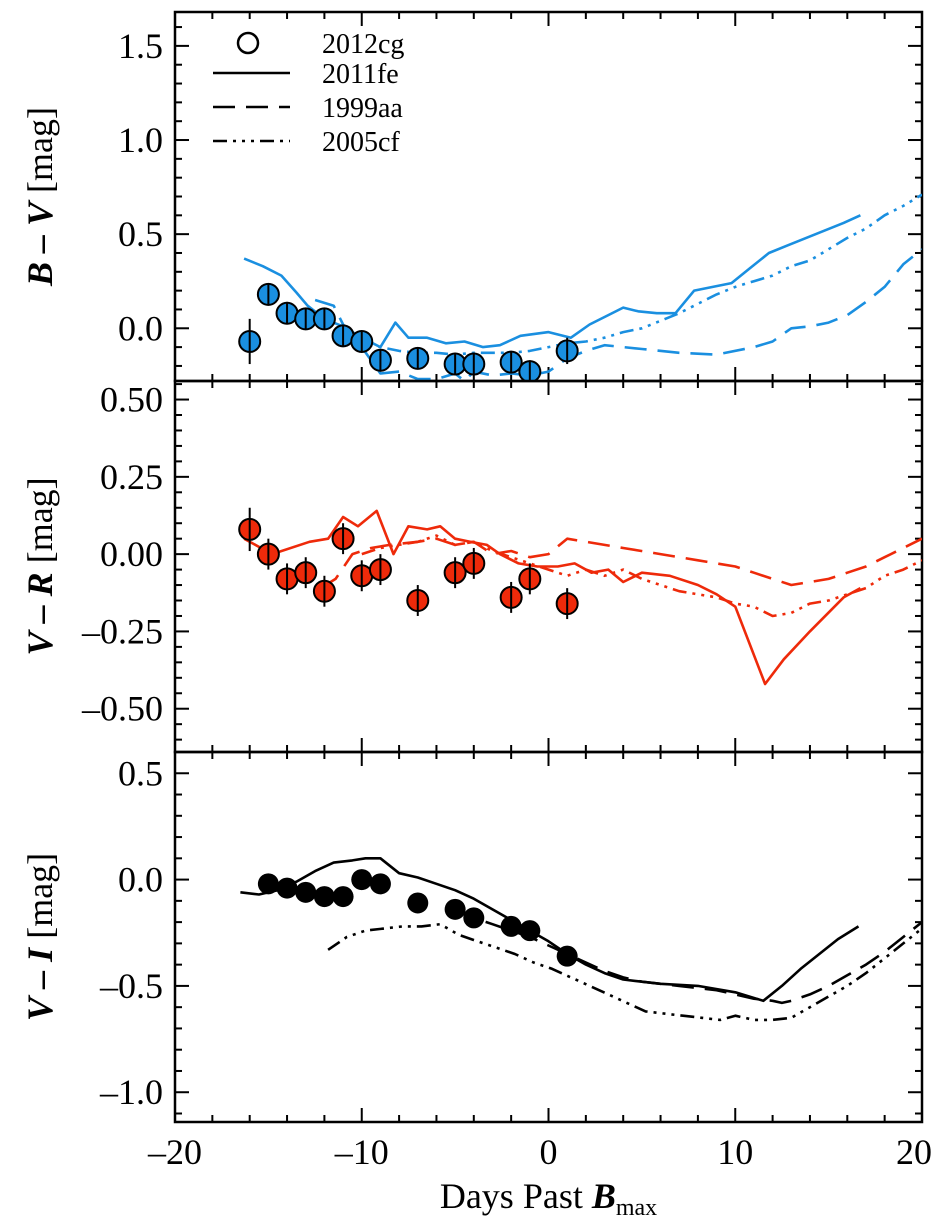 Image resolution: width=946 pixels, height=1230 pixels. I want to click on x-axis-title: Days Past Bmax, so click(548, 1198).